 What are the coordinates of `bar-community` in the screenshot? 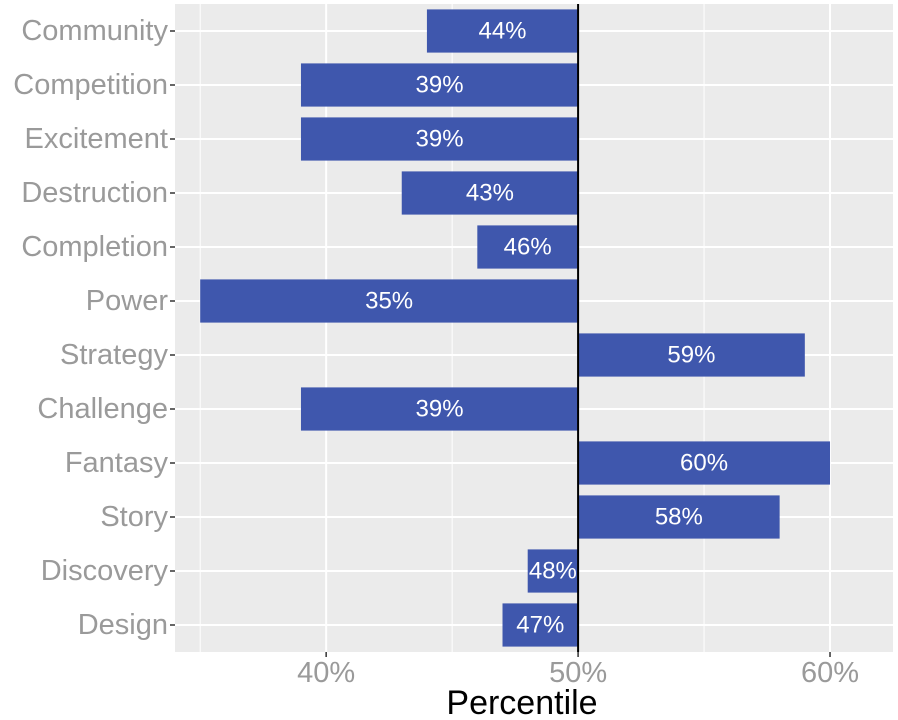 It's located at (502, 31).